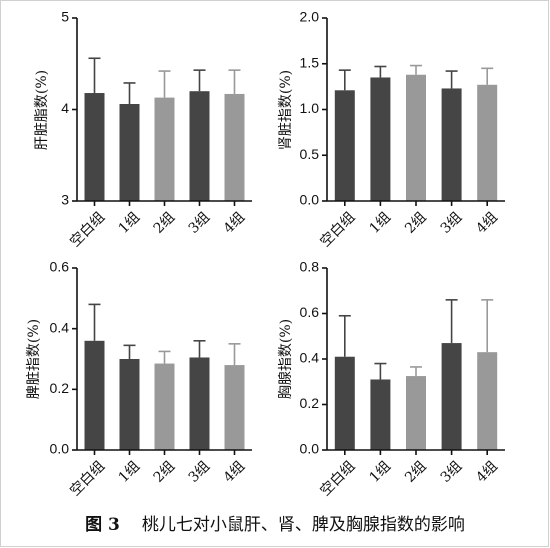  I want to click on y-tick-label-1: 0.5, so click(310, 154).